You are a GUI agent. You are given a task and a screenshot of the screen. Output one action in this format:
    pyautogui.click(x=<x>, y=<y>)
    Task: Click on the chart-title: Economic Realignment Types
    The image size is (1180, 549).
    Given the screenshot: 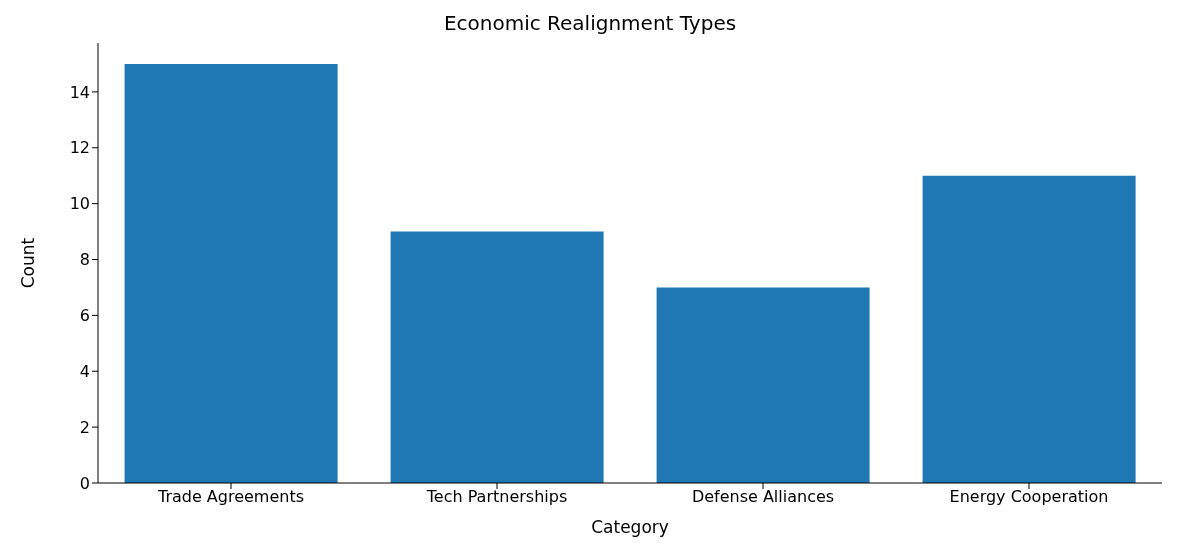 What is the action you would take?
    pyautogui.click(x=590, y=23)
    